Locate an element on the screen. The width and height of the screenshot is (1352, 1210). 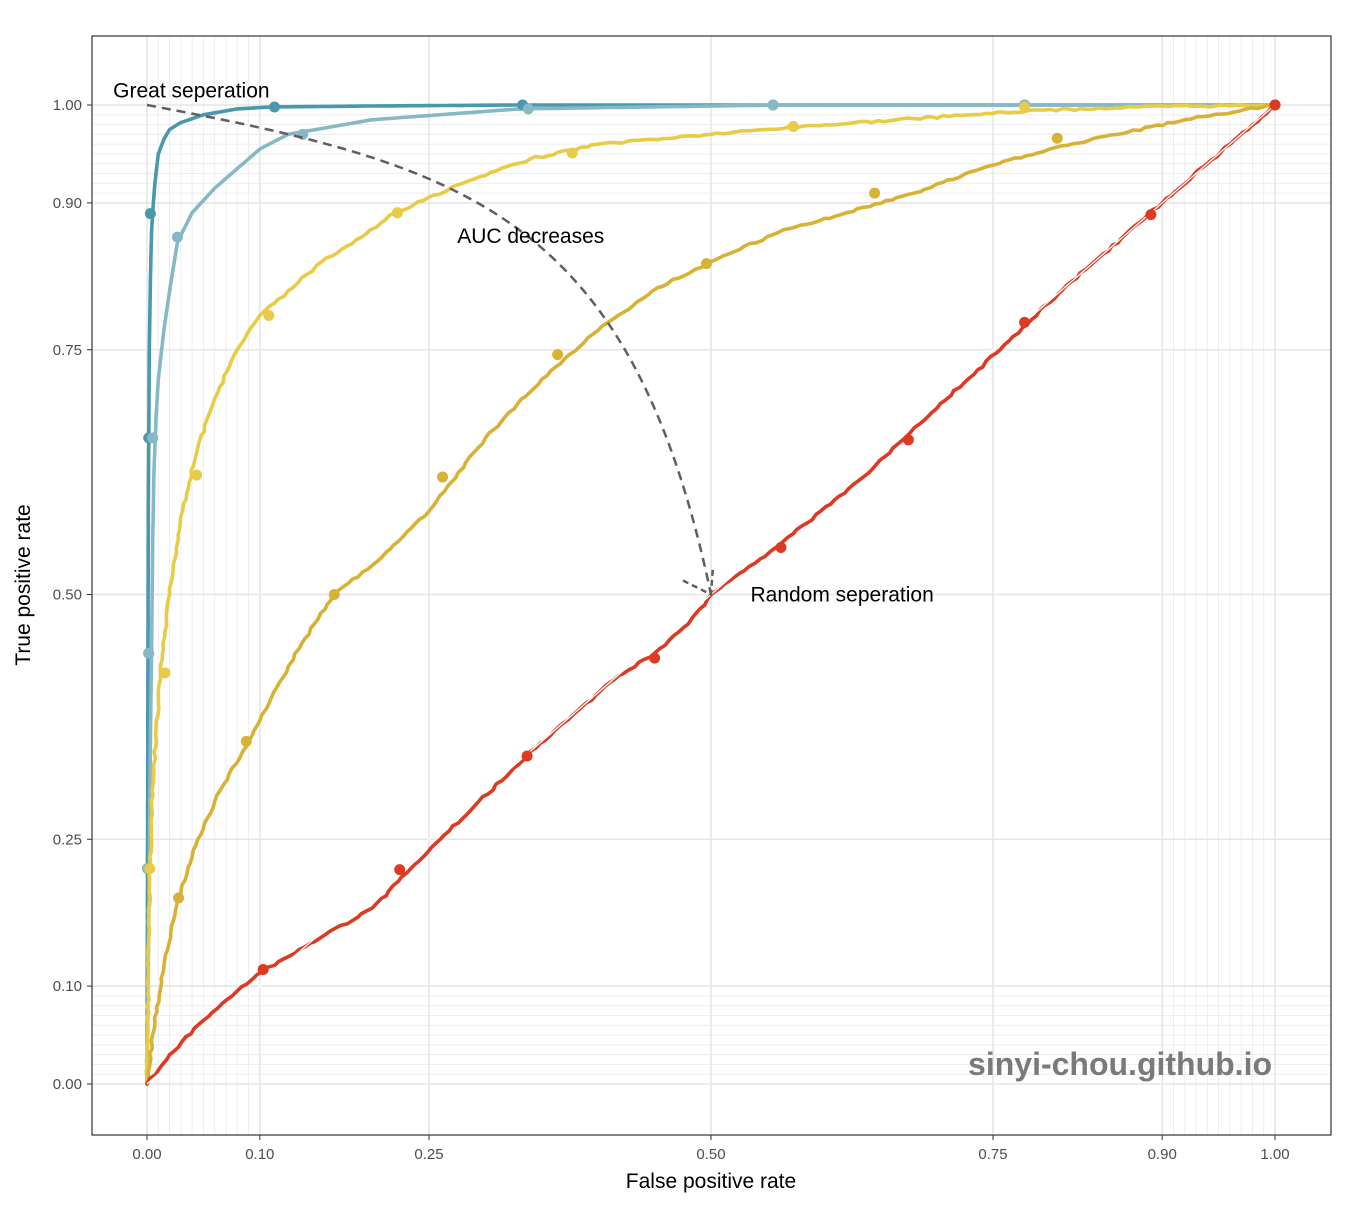
x-tick-label: 1.00 is located at coordinates (1274, 1154).